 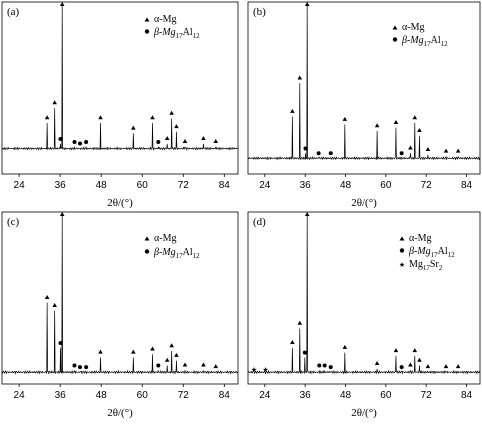 I want to click on panel-a-x-tick-label: 72, so click(x=184, y=185).